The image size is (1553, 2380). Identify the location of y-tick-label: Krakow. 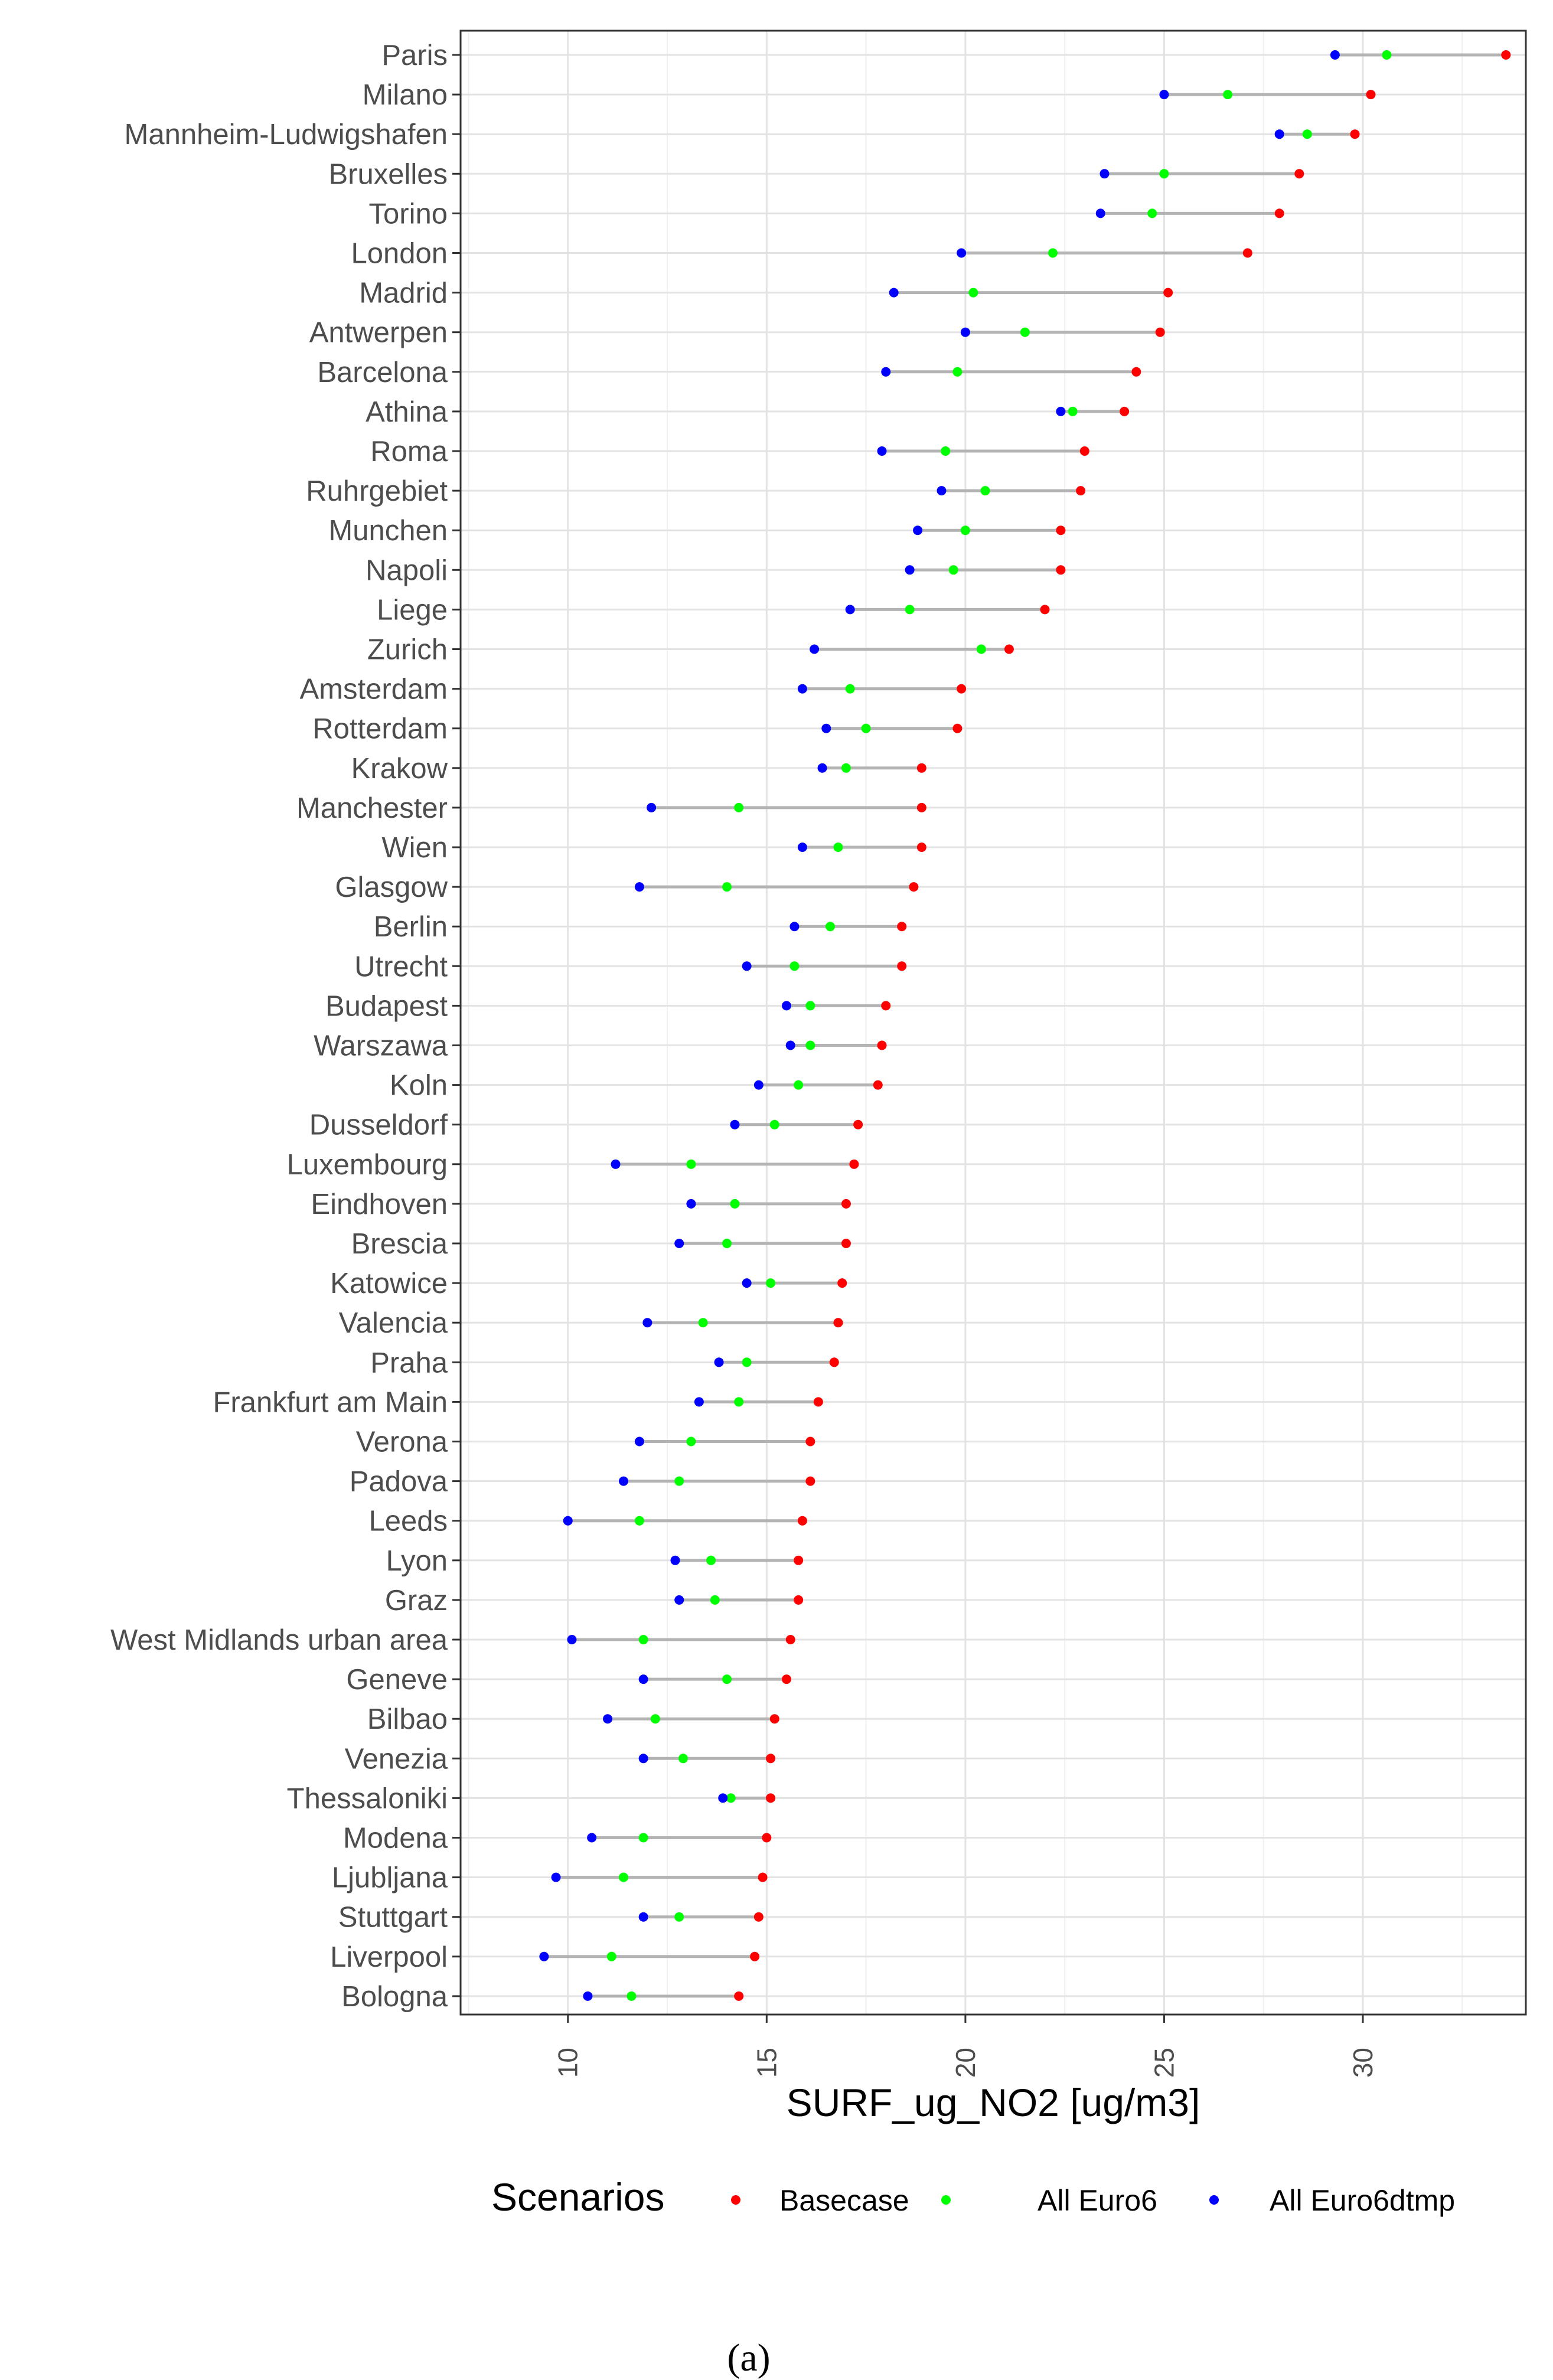
(399, 769).